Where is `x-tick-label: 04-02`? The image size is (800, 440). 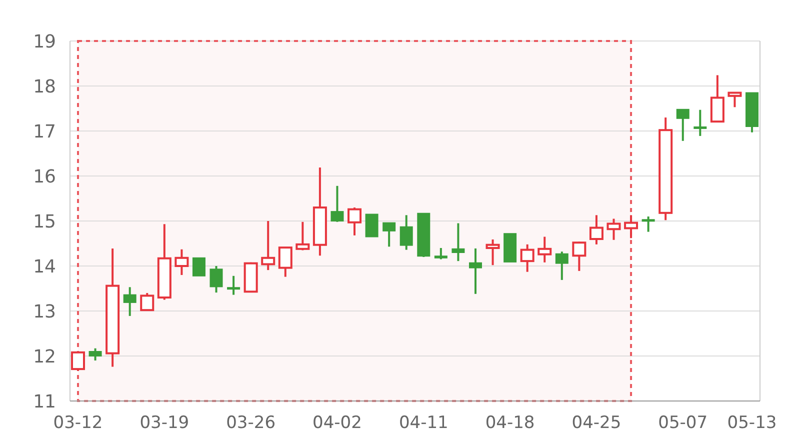
x-tick-label: 04-02 is located at coordinates (337, 423).